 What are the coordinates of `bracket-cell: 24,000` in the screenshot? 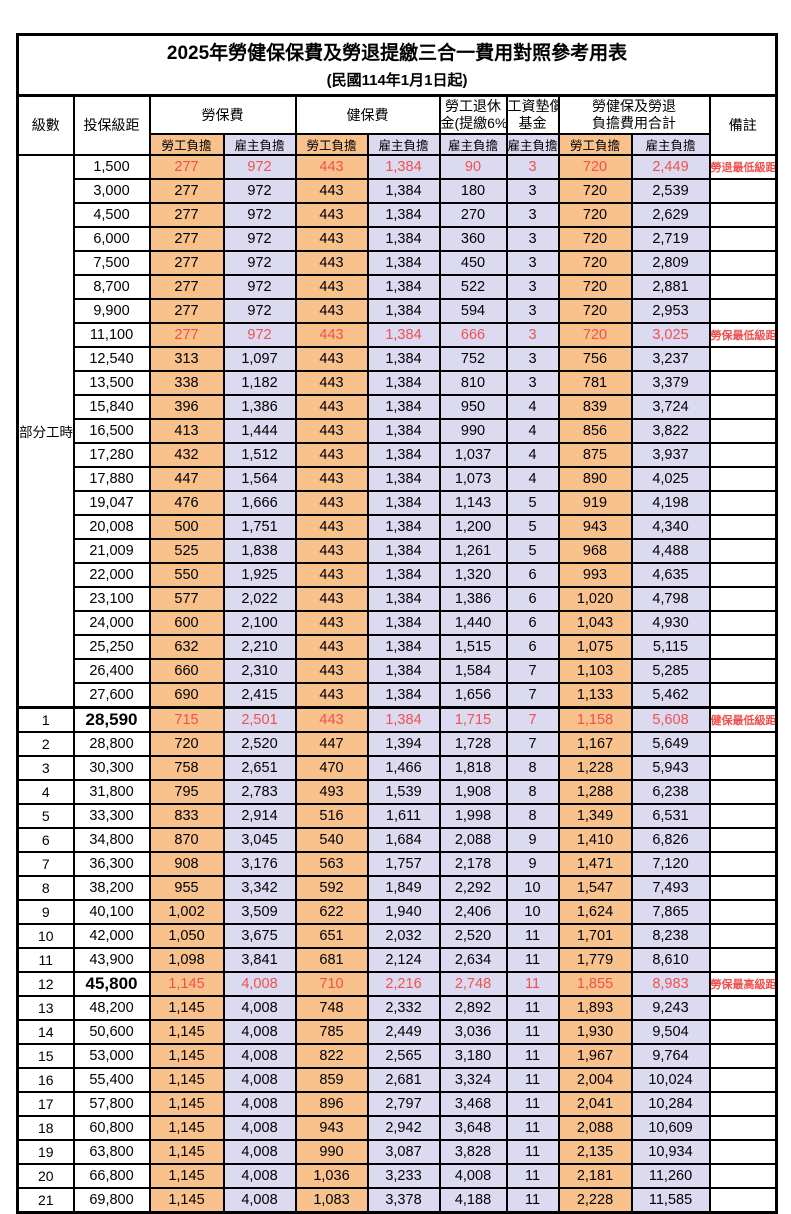 It's located at (111, 623).